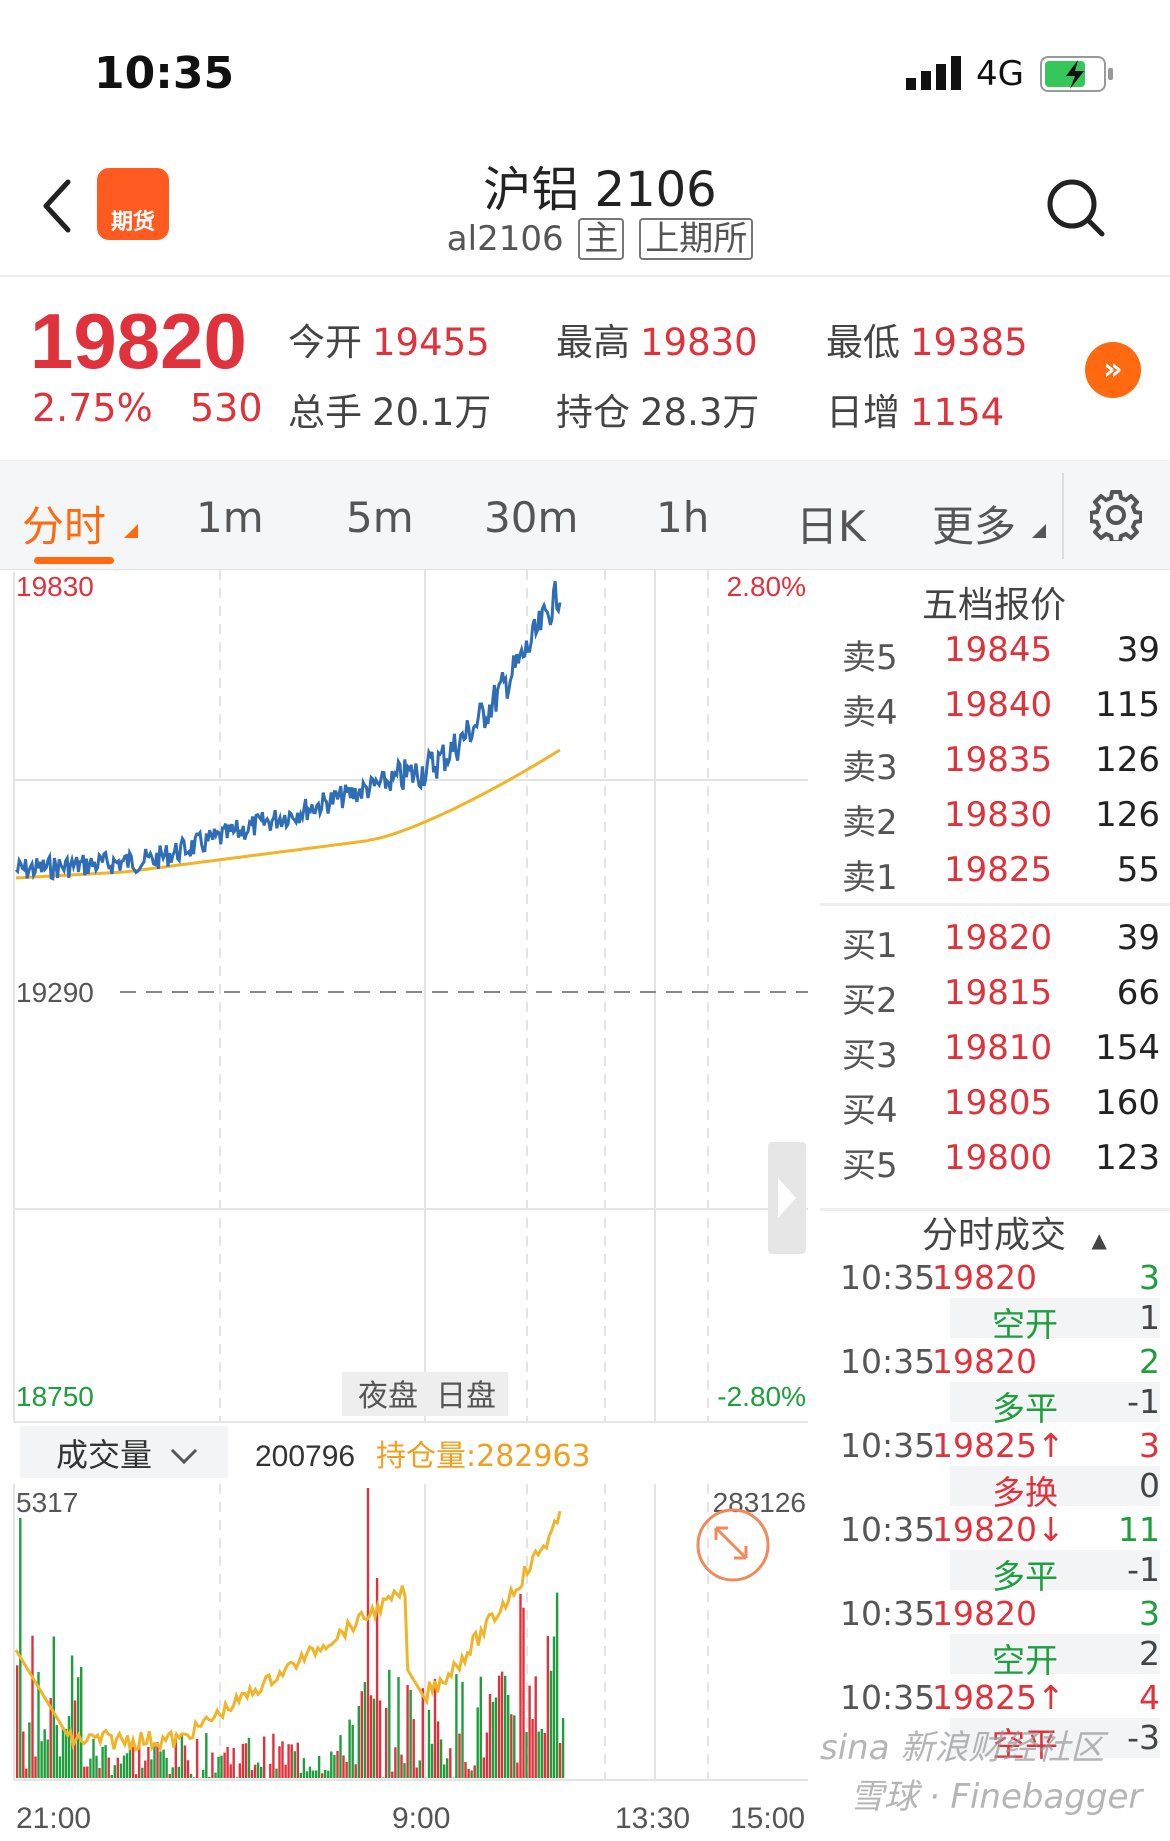  I want to click on ask-row: 卖4 19840 115, so click(990, 712).